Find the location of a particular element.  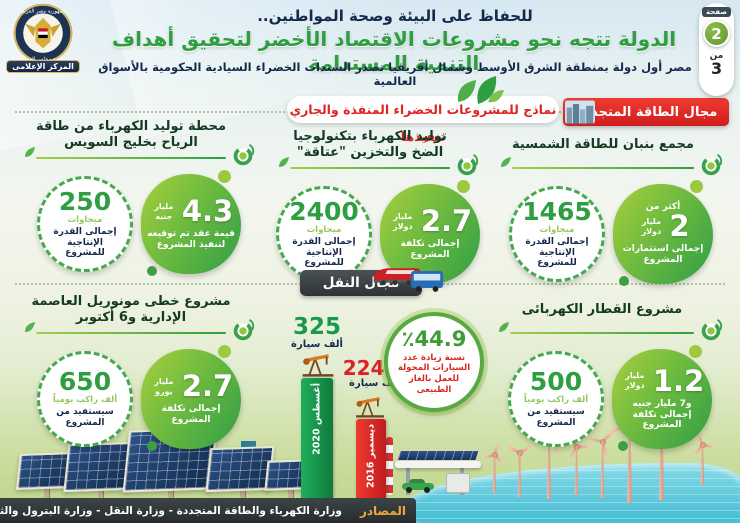

sources-label: المصادر is located at coordinates (382, 510).